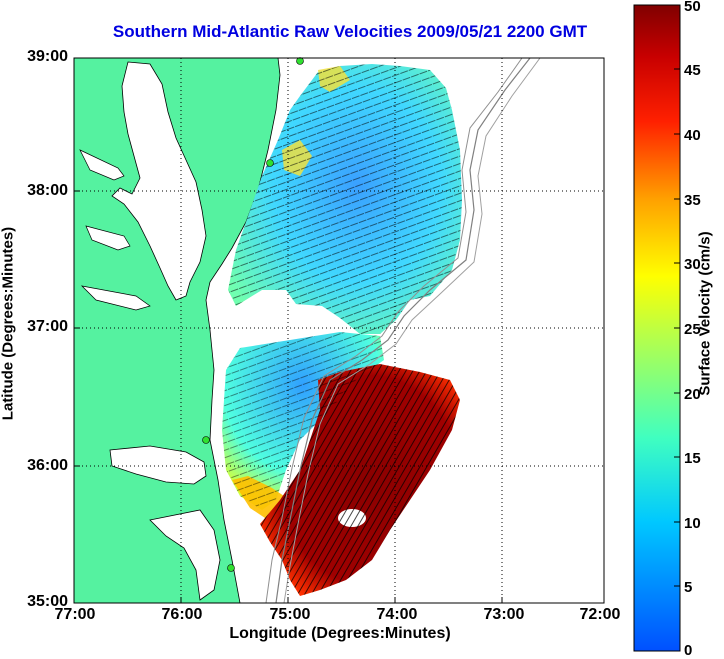 The width and height of the screenshot is (724, 659). I want to click on colorbar-ticks, so click(677, 327).